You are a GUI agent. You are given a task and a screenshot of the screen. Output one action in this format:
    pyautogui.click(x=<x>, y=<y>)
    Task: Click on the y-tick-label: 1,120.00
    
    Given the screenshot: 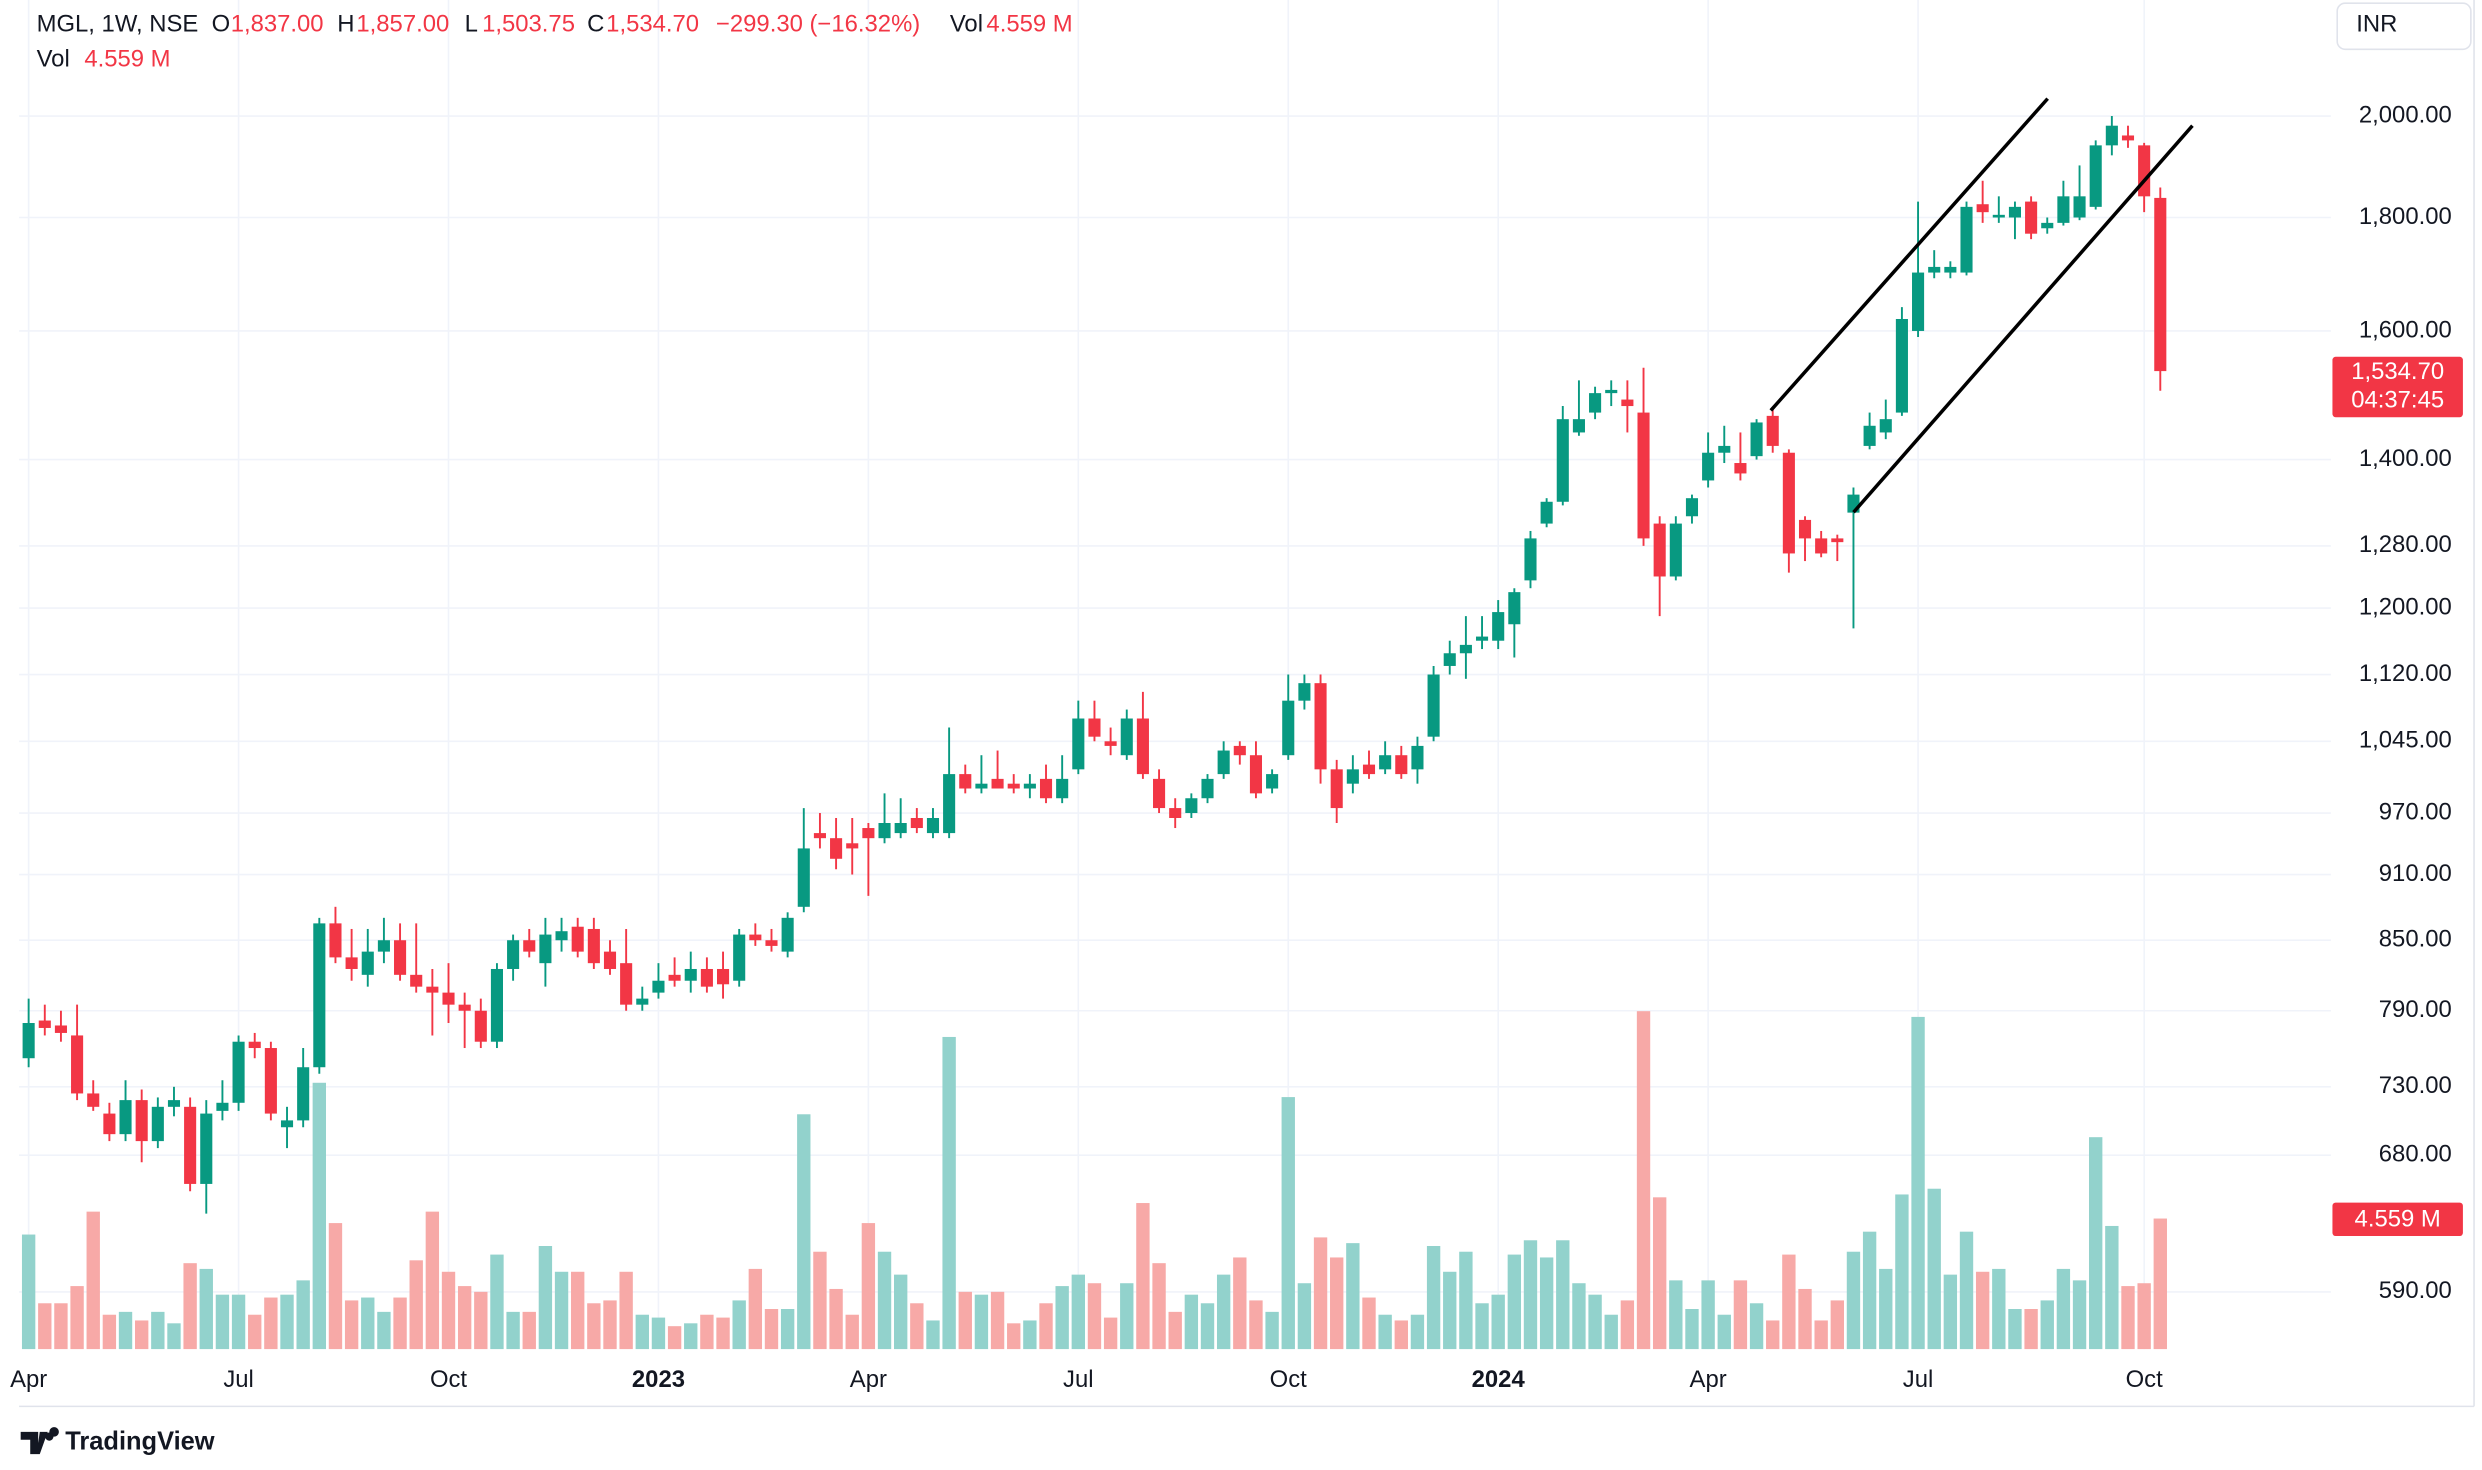 What is the action you would take?
    pyautogui.click(x=2405, y=673)
    